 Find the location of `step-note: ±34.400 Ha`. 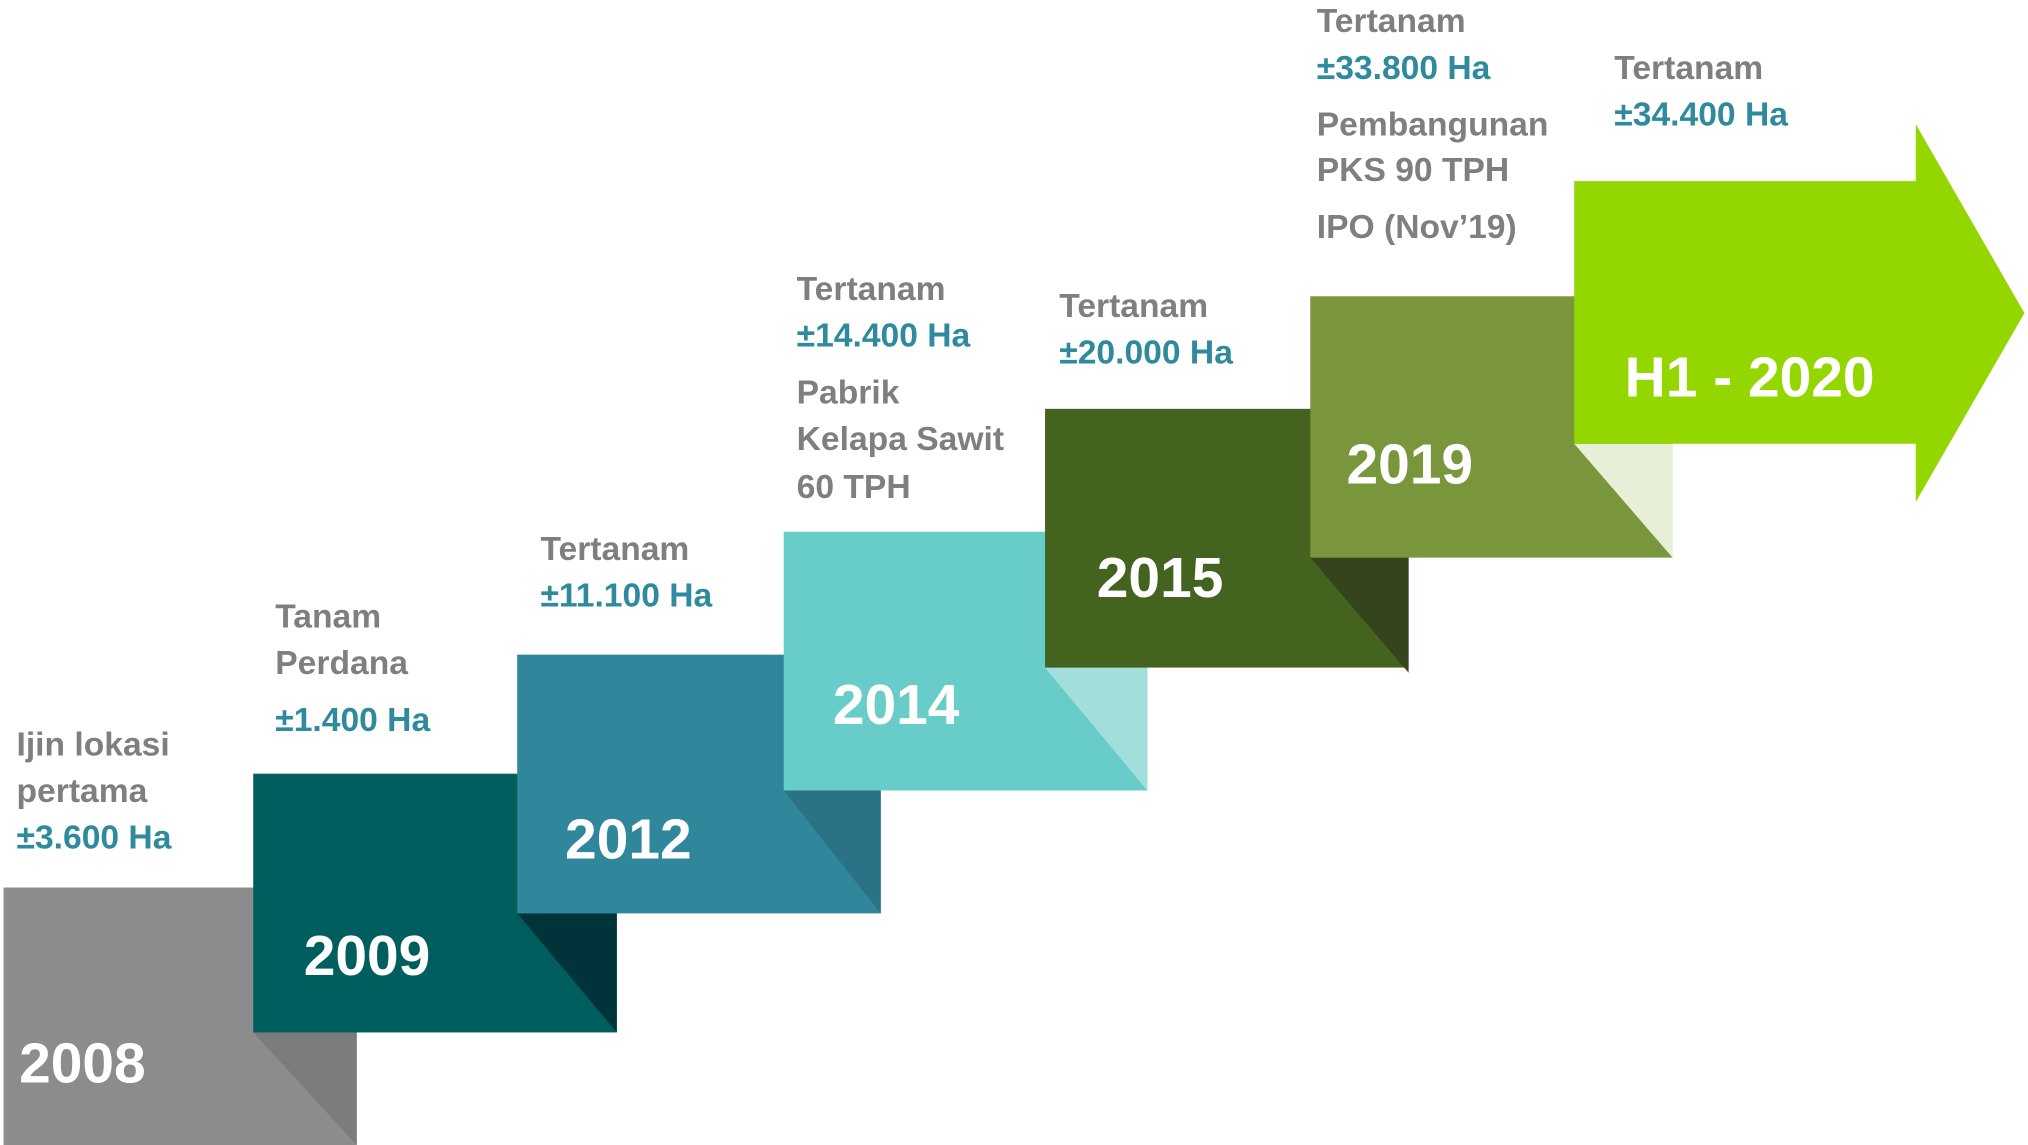

step-note: ±34.400 Ha is located at coordinates (1701, 114).